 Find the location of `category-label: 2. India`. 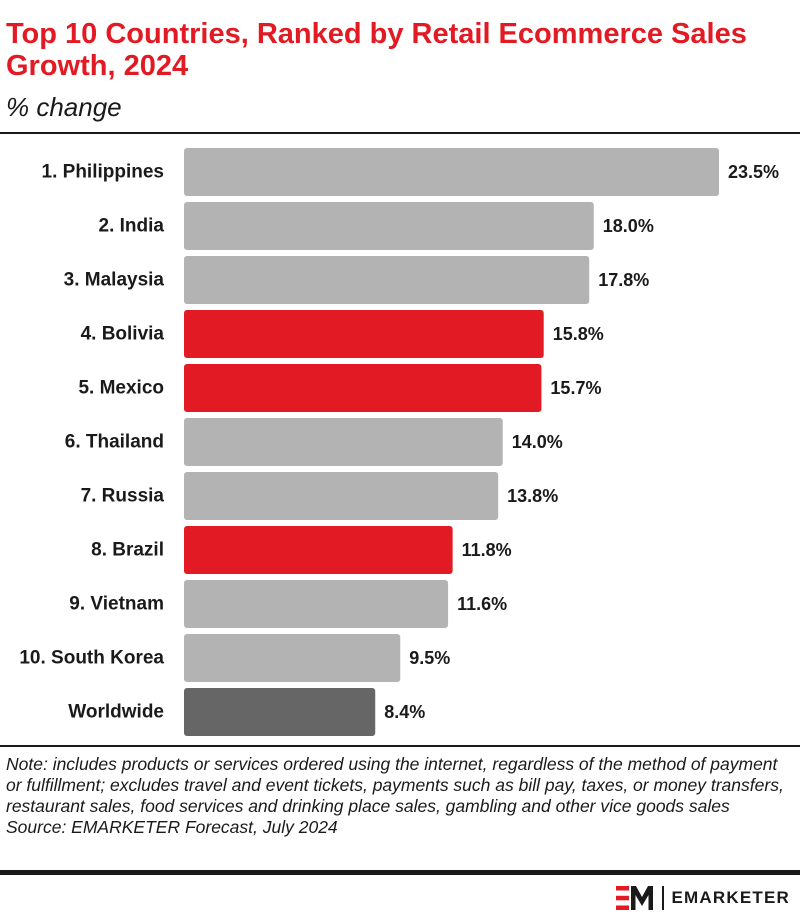

category-label: 2. India is located at coordinates (132, 226).